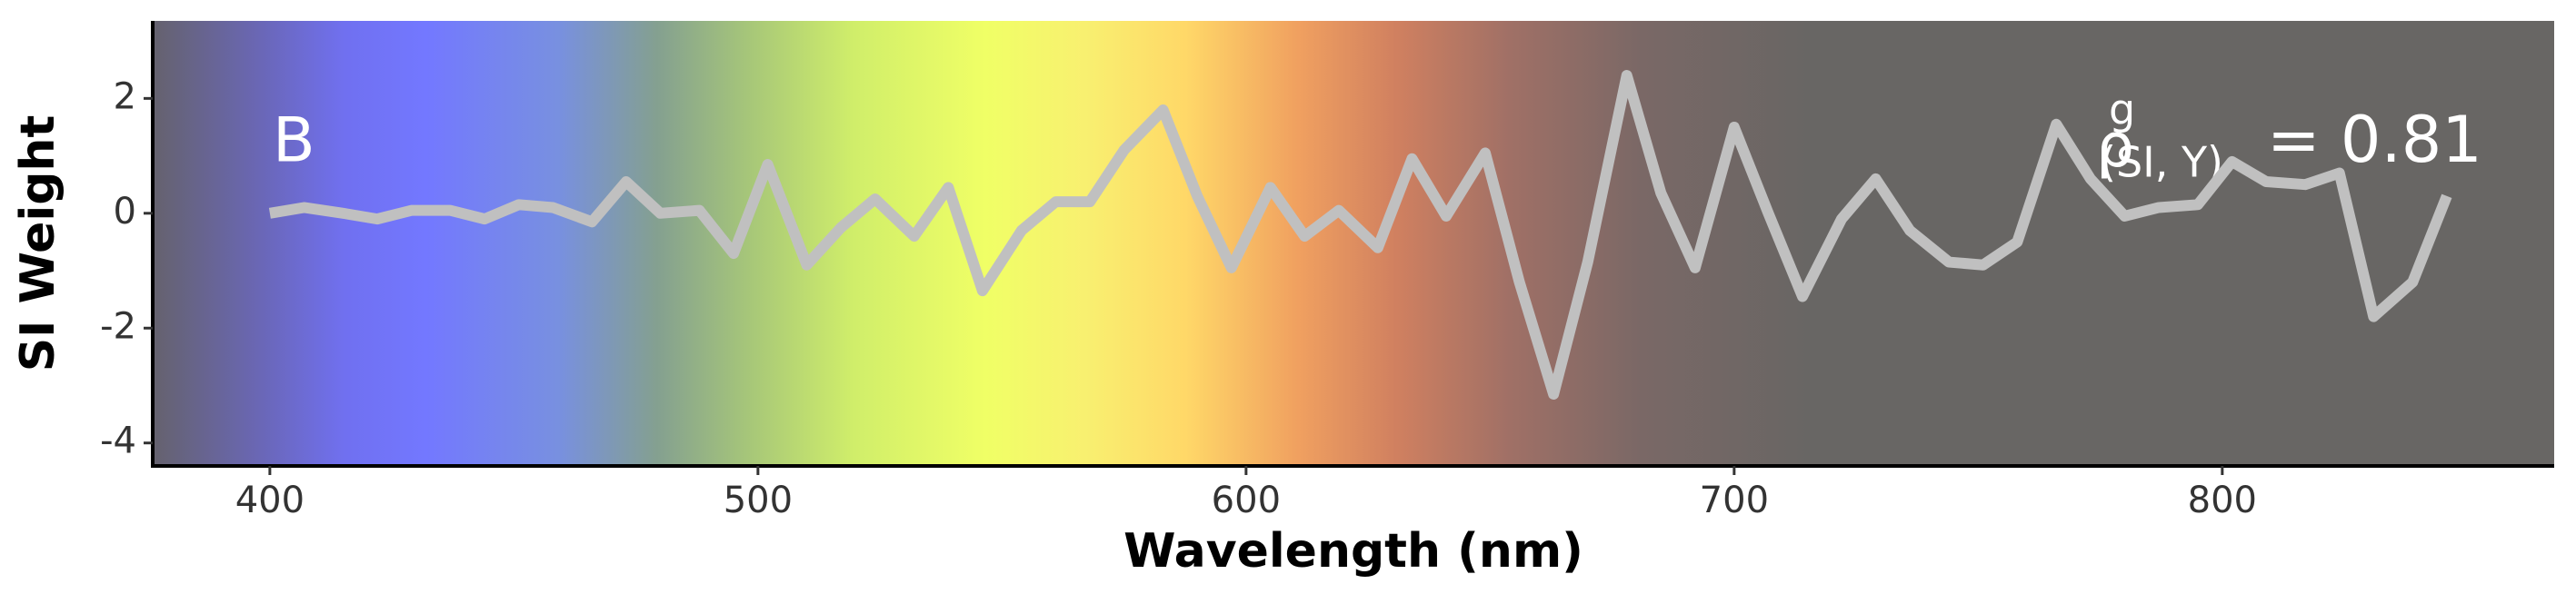  Describe the element at coordinates (118, 326) in the screenshot. I see `y-tick-label: -2` at that location.